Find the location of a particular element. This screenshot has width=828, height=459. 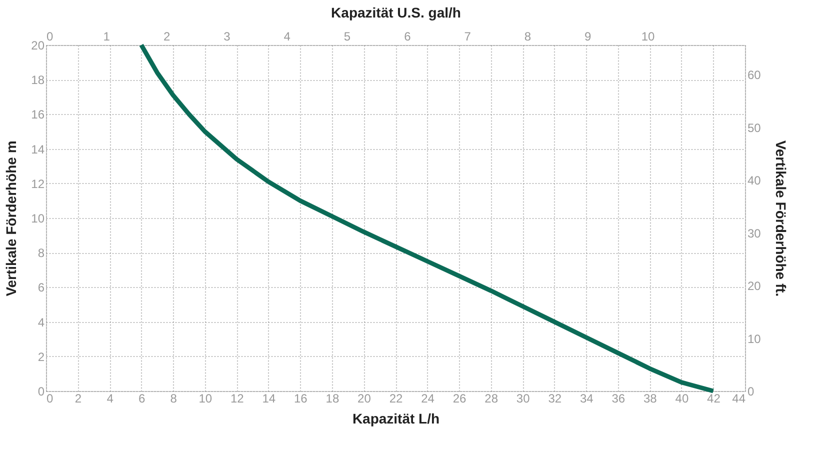

x-tick-label: 36 is located at coordinates (619, 399).